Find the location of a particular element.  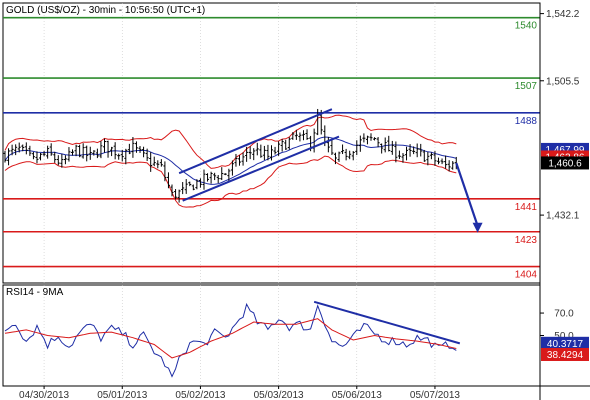

rsi-y-tick-label: 70.0 is located at coordinates (564, 314).